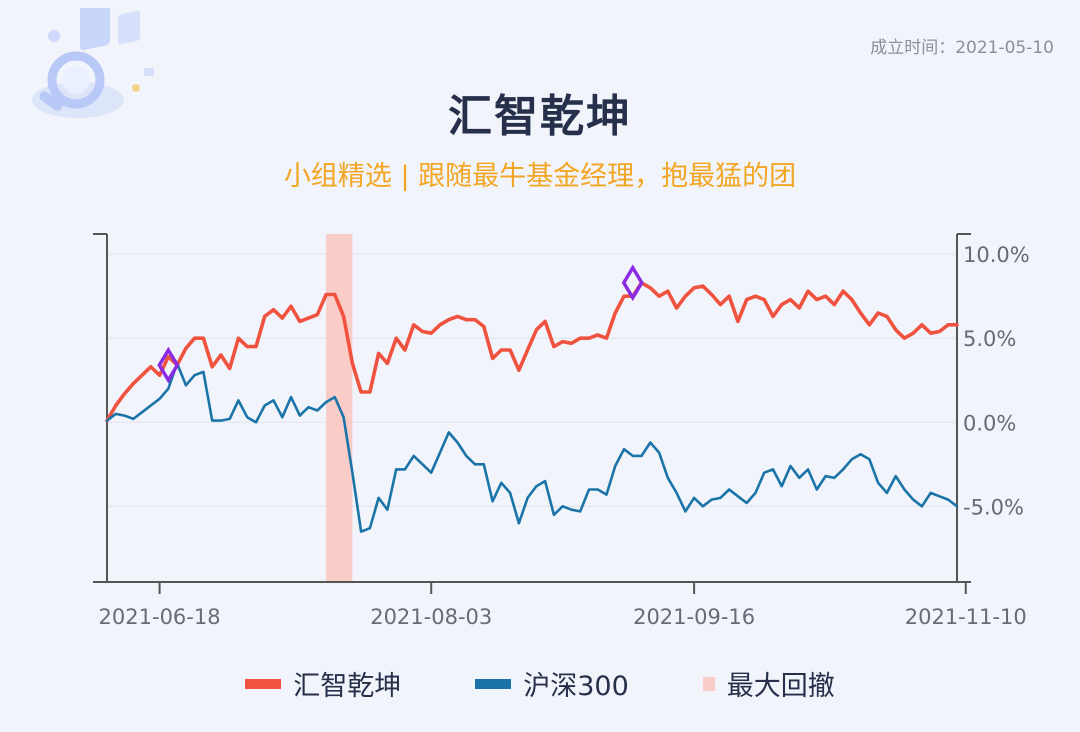 The width and height of the screenshot is (1080, 732). What do you see at coordinates (708, 683) in the screenshot?
I see `legend-swatch-drawdown` at bounding box center [708, 683].